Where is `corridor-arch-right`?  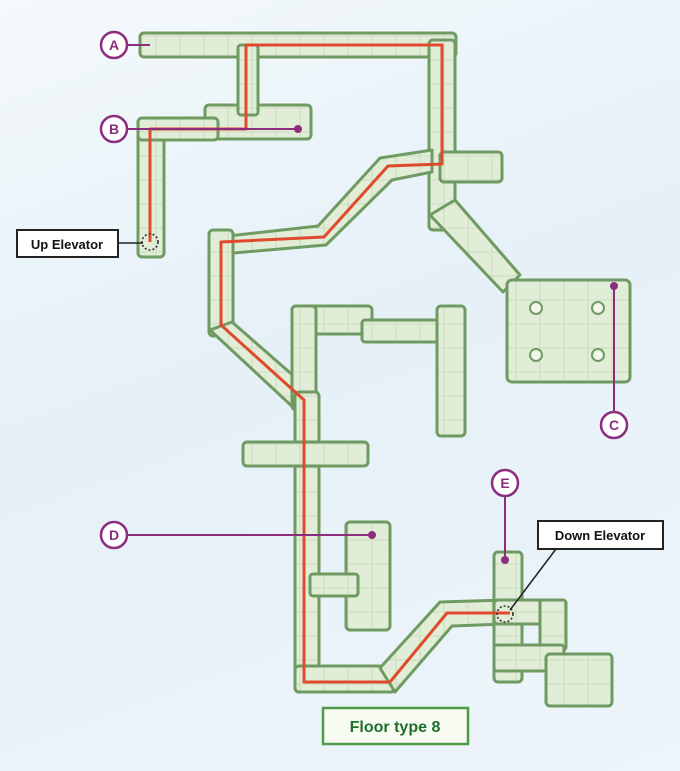 corridor-arch-right is located at coordinates (451, 371).